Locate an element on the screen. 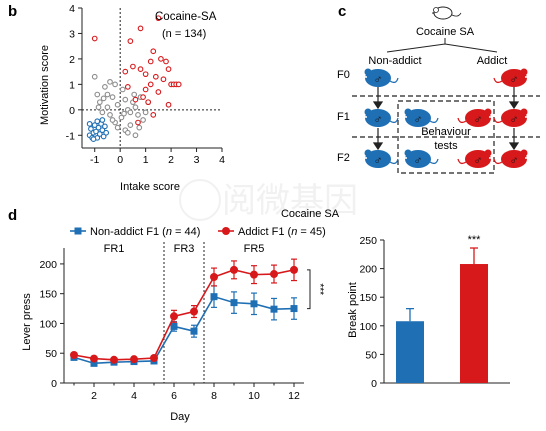  bar-y-tick-label: 0 is located at coordinates (374, 384).